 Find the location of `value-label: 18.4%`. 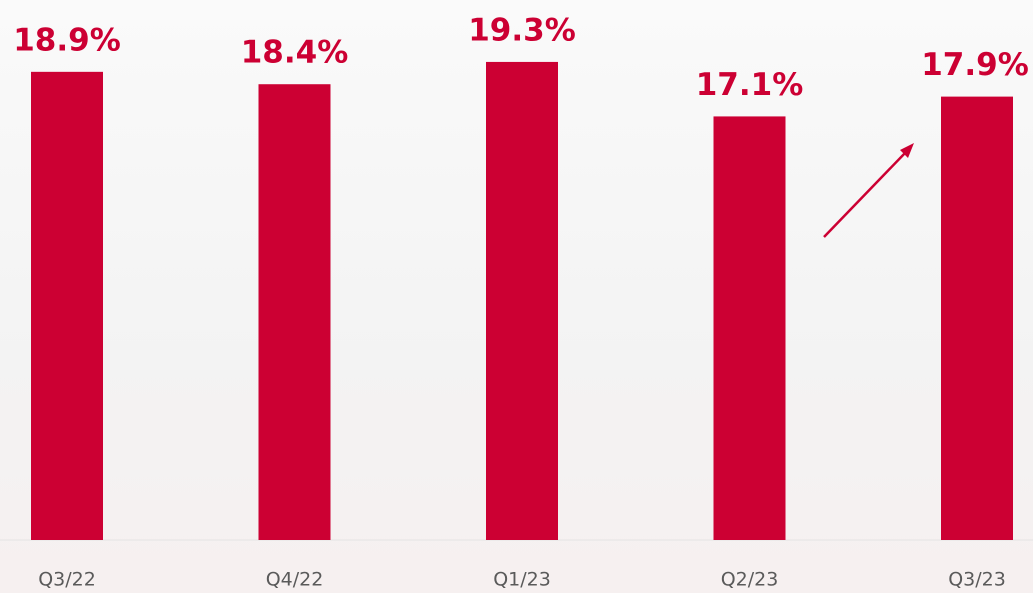

value-label: 18.4% is located at coordinates (295, 53).